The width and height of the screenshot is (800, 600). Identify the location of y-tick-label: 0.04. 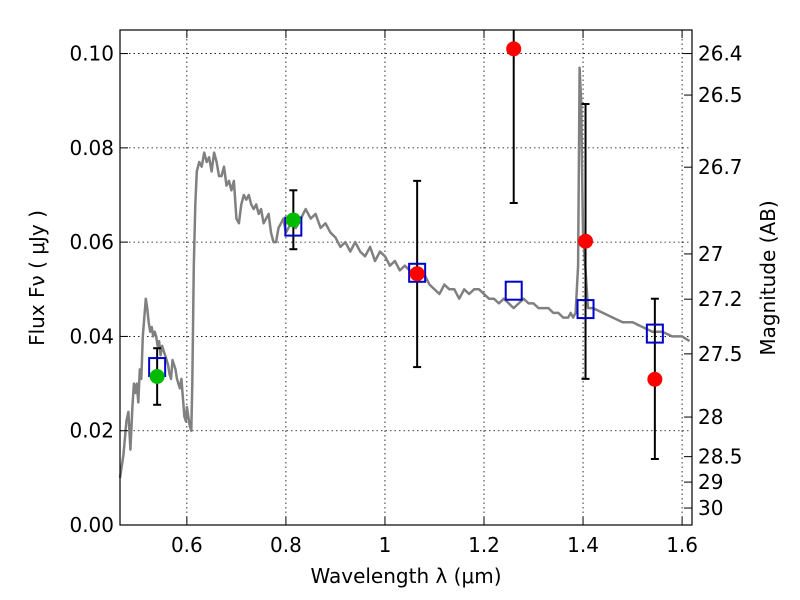
(91, 336).